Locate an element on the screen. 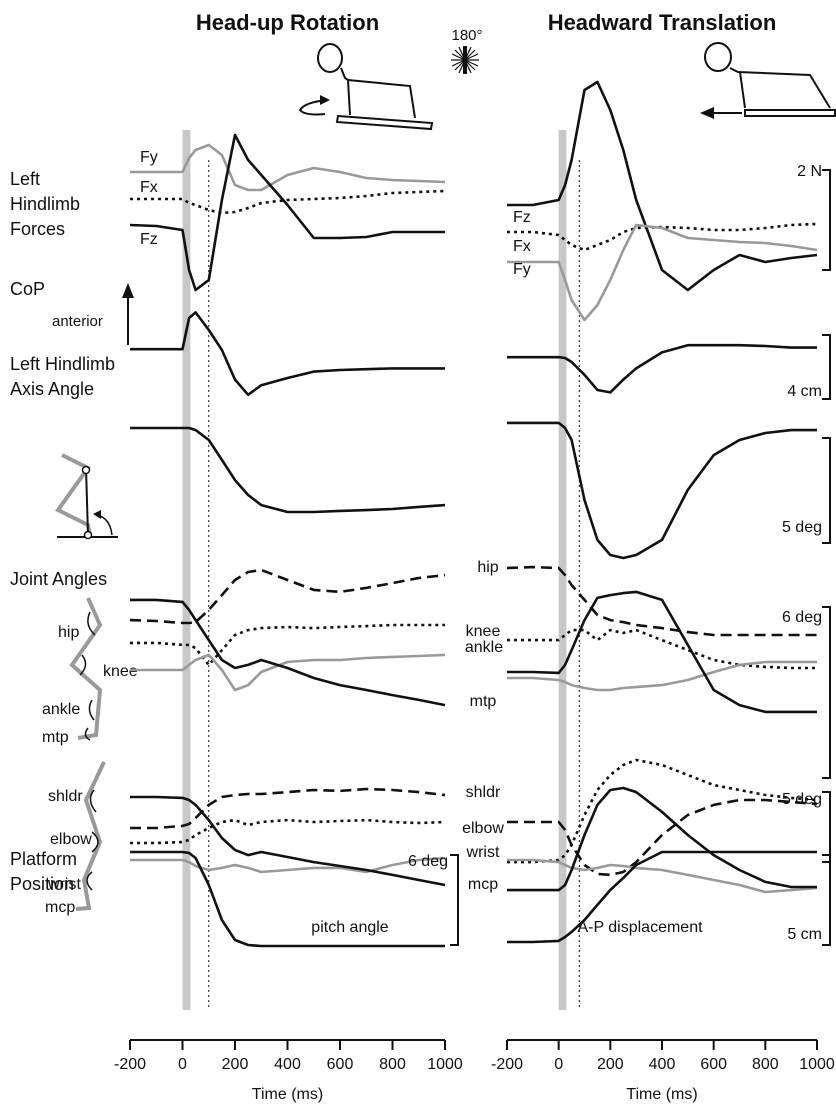  chart-title: Headward Translation is located at coordinates (662, 22).